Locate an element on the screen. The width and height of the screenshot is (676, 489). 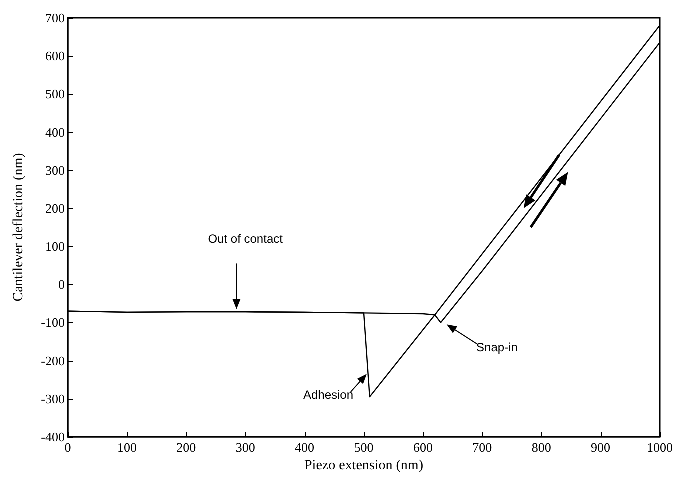
annotation: Out of contact is located at coordinates (246, 239).